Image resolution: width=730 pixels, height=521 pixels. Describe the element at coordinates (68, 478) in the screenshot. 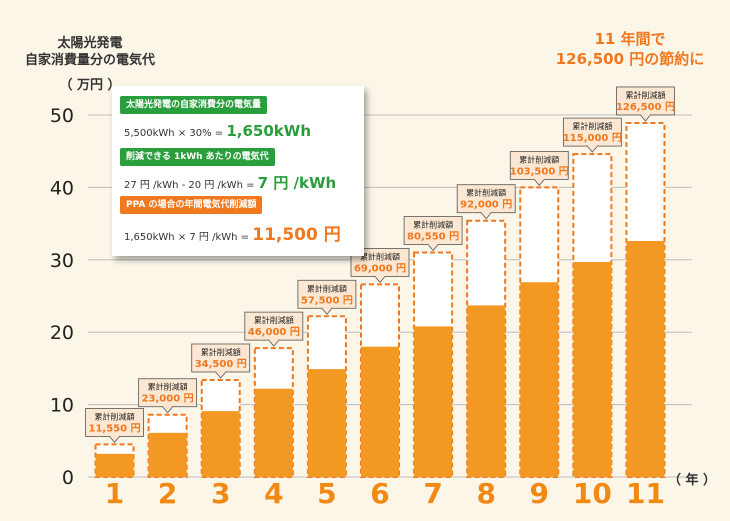

I see `y-tick-label: 0` at that location.